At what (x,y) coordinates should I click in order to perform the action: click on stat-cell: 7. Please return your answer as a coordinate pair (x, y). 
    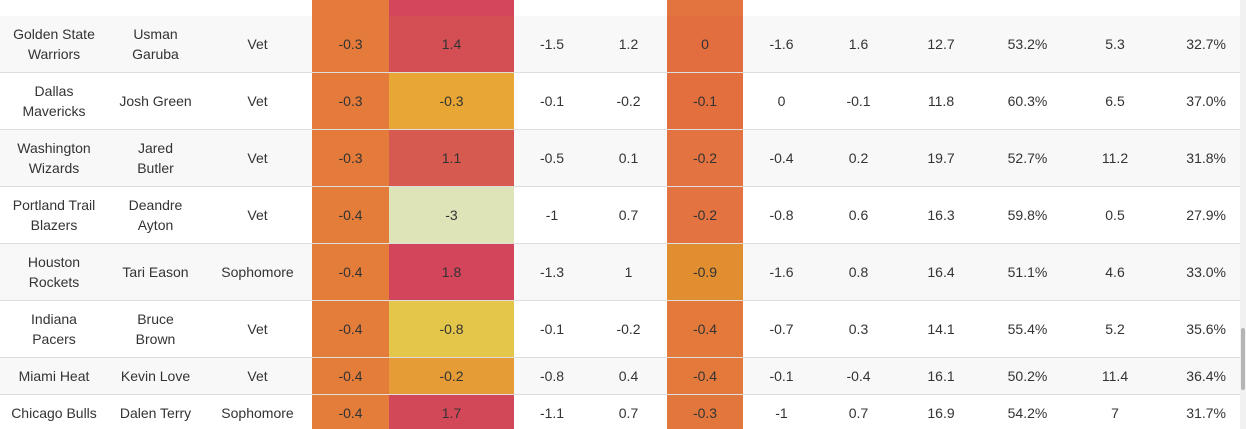
    Looking at the image, I should click on (1115, 413).